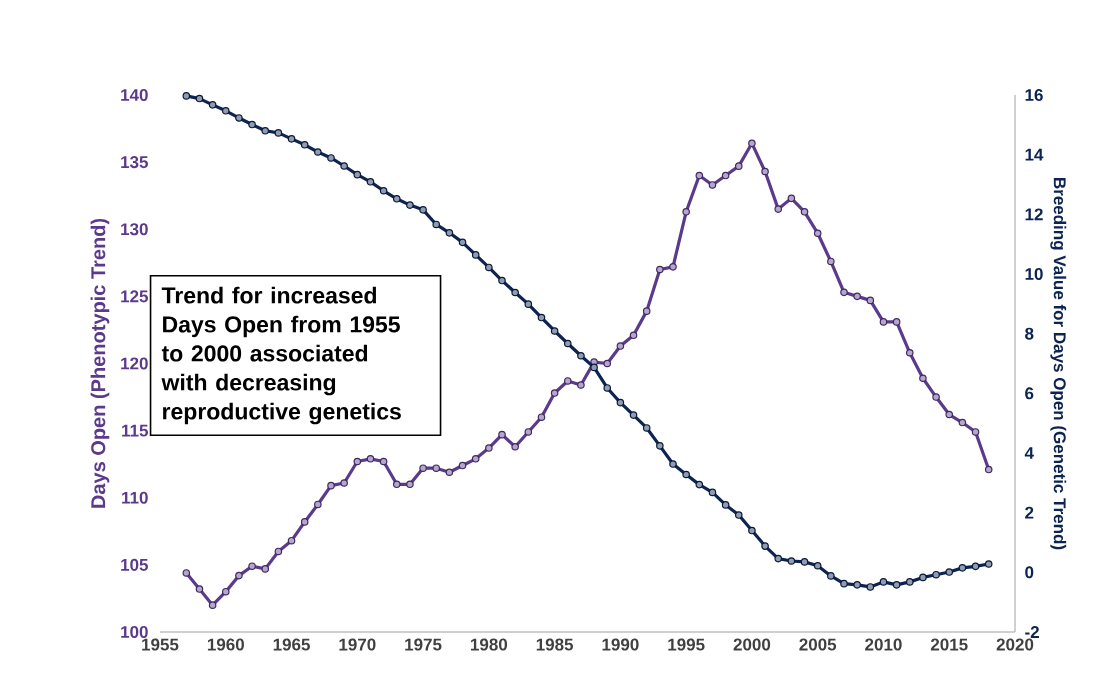 Image resolution: width=1117 pixels, height=674 pixels. What do you see at coordinates (1034, 154) in the screenshot?
I see `y2-tick-label: 14` at bounding box center [1034, 154].